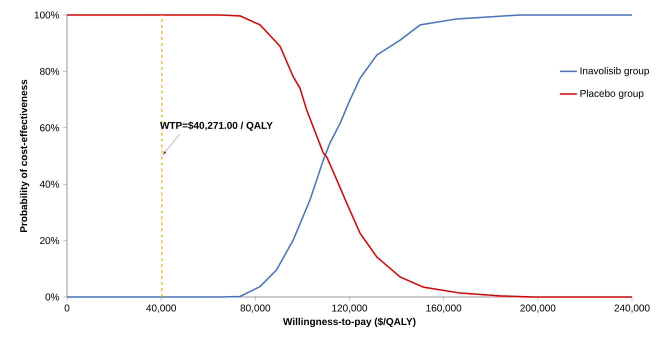 This screenshot has height=350, width=658. I want to click on x-tick-label: 80,000, so click(255, 308).